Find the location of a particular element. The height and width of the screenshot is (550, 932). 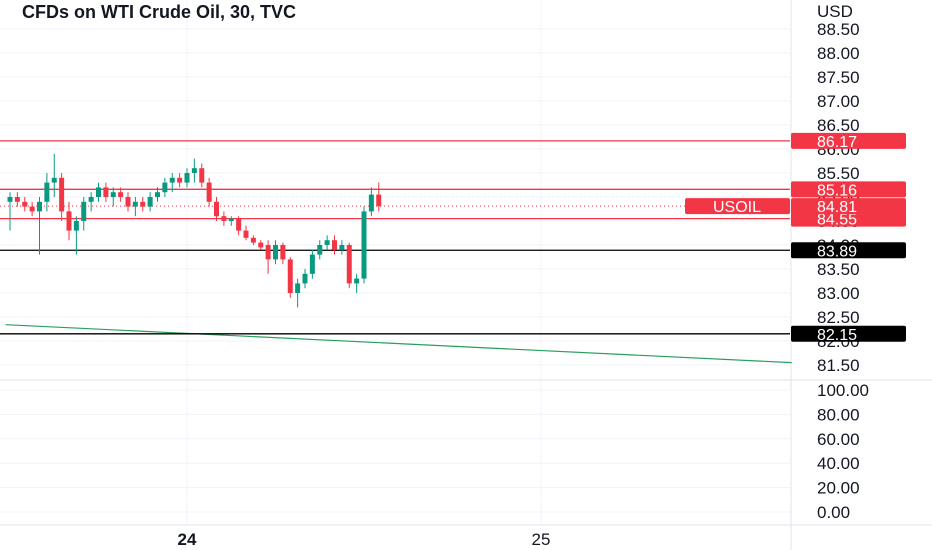

indicator-tick-label: 100.00 is located at coordinates (843, 390).